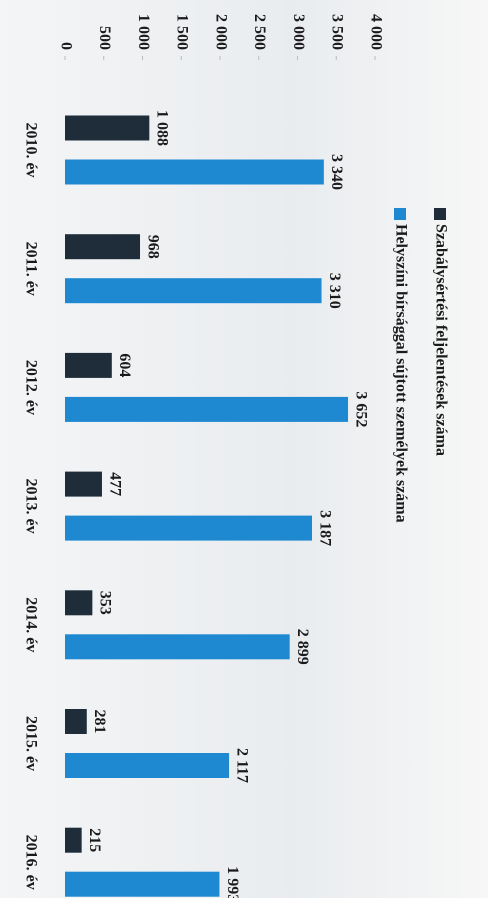 This screenshot has height=898, width=488. I want to click on value-label: 3 310, so click(334, 291).